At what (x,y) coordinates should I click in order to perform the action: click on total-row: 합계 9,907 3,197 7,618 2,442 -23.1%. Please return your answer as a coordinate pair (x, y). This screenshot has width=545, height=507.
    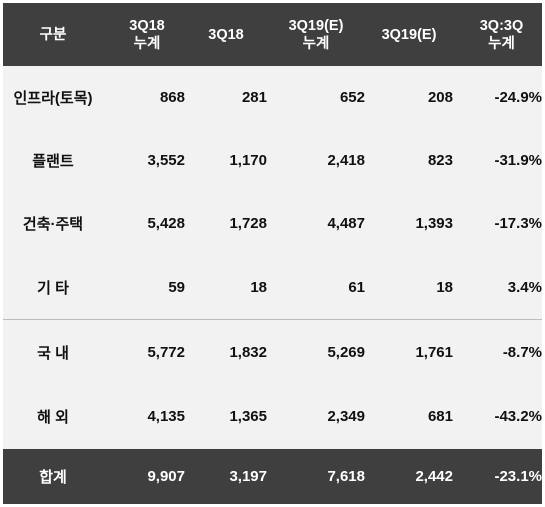
    Looking at the image, I should click on (272, 476).